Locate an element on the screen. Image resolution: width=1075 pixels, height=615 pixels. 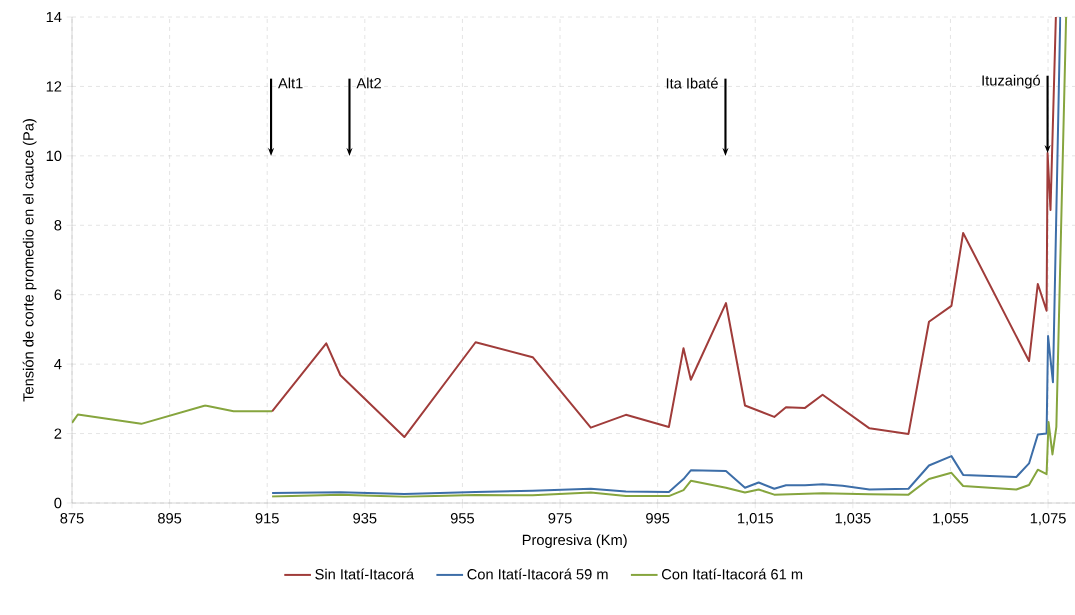
x-tick-label: 1,015 is located at coordinates (755, 519).